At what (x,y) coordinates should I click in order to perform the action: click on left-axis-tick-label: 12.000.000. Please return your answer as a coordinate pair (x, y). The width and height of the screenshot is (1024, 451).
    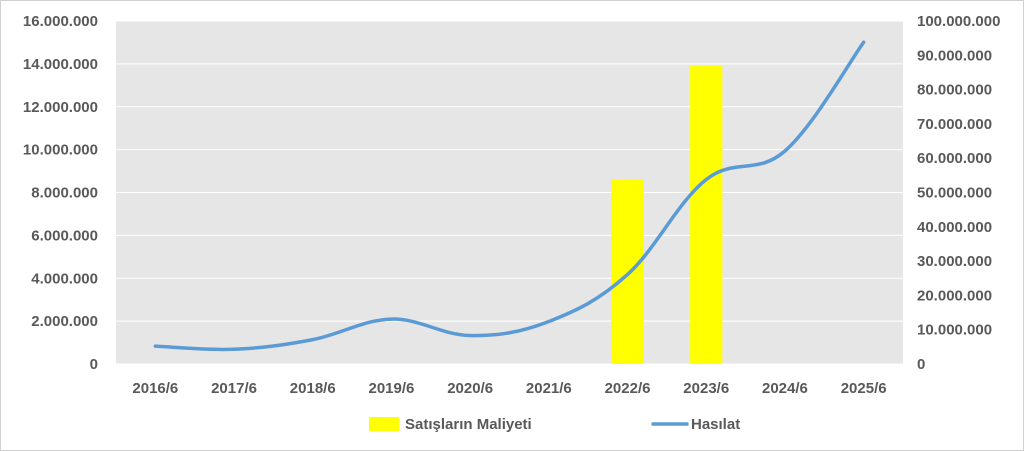
    Looking at the image, I should click on (60, 107).